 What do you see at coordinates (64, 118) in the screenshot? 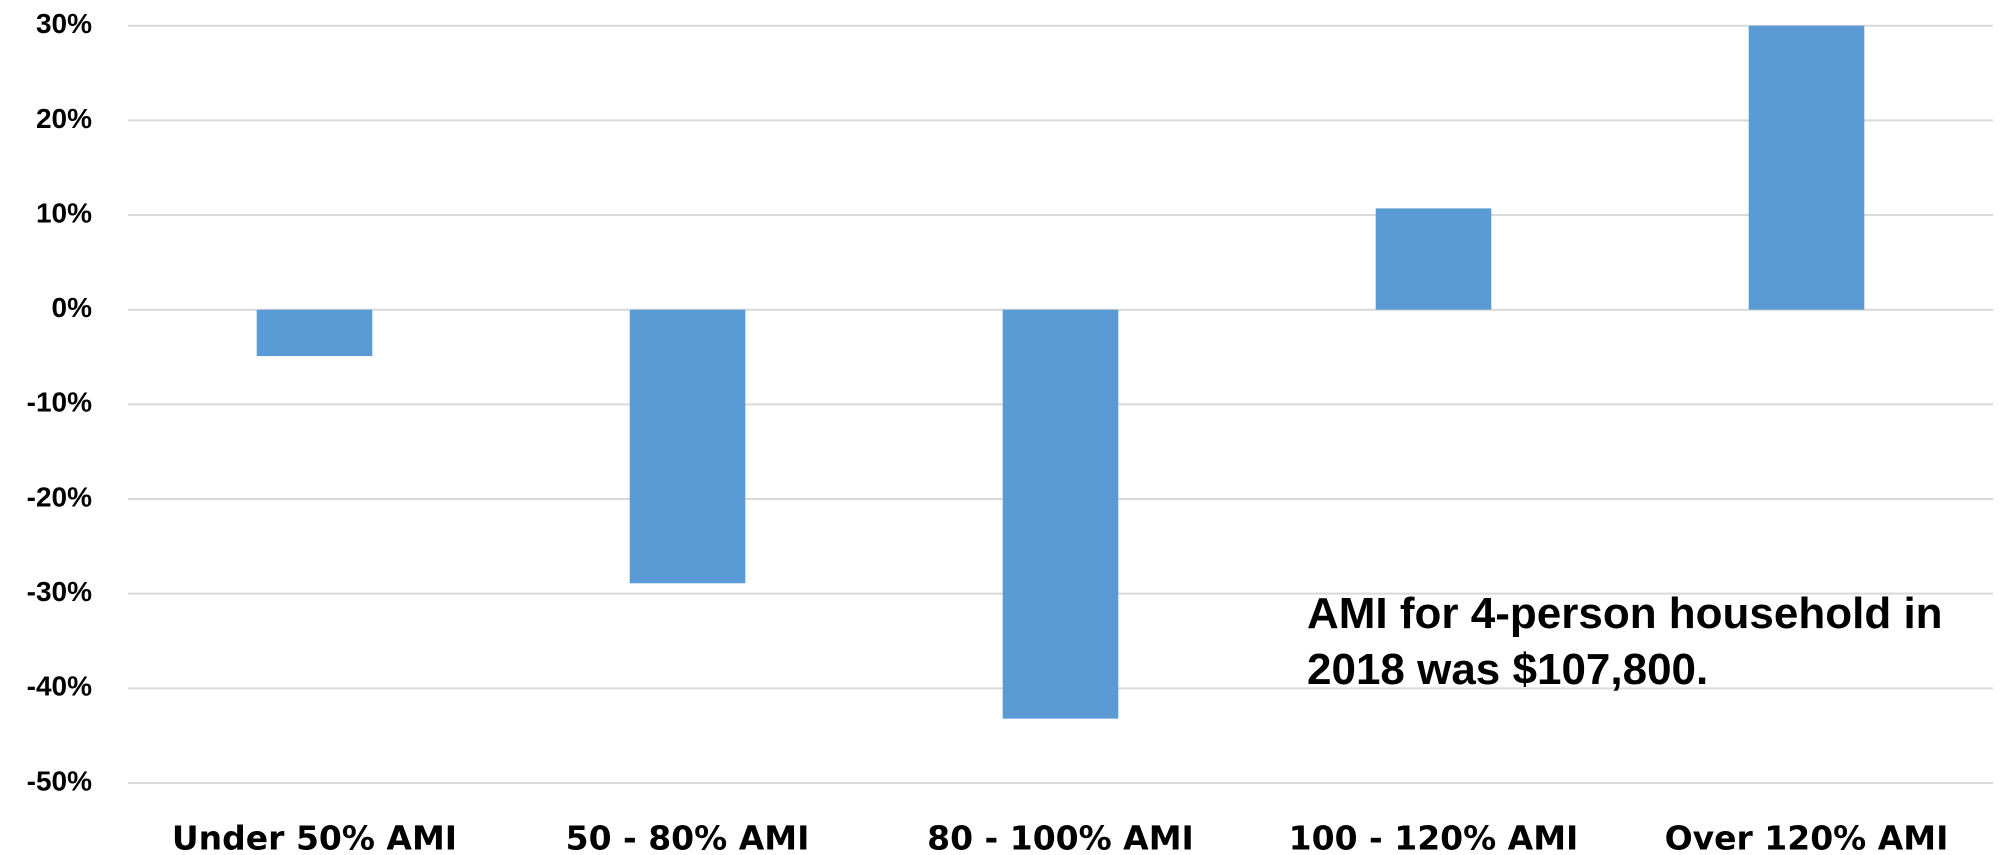
I see `y-tick-label: 20%` at bounding box center [64, 118].